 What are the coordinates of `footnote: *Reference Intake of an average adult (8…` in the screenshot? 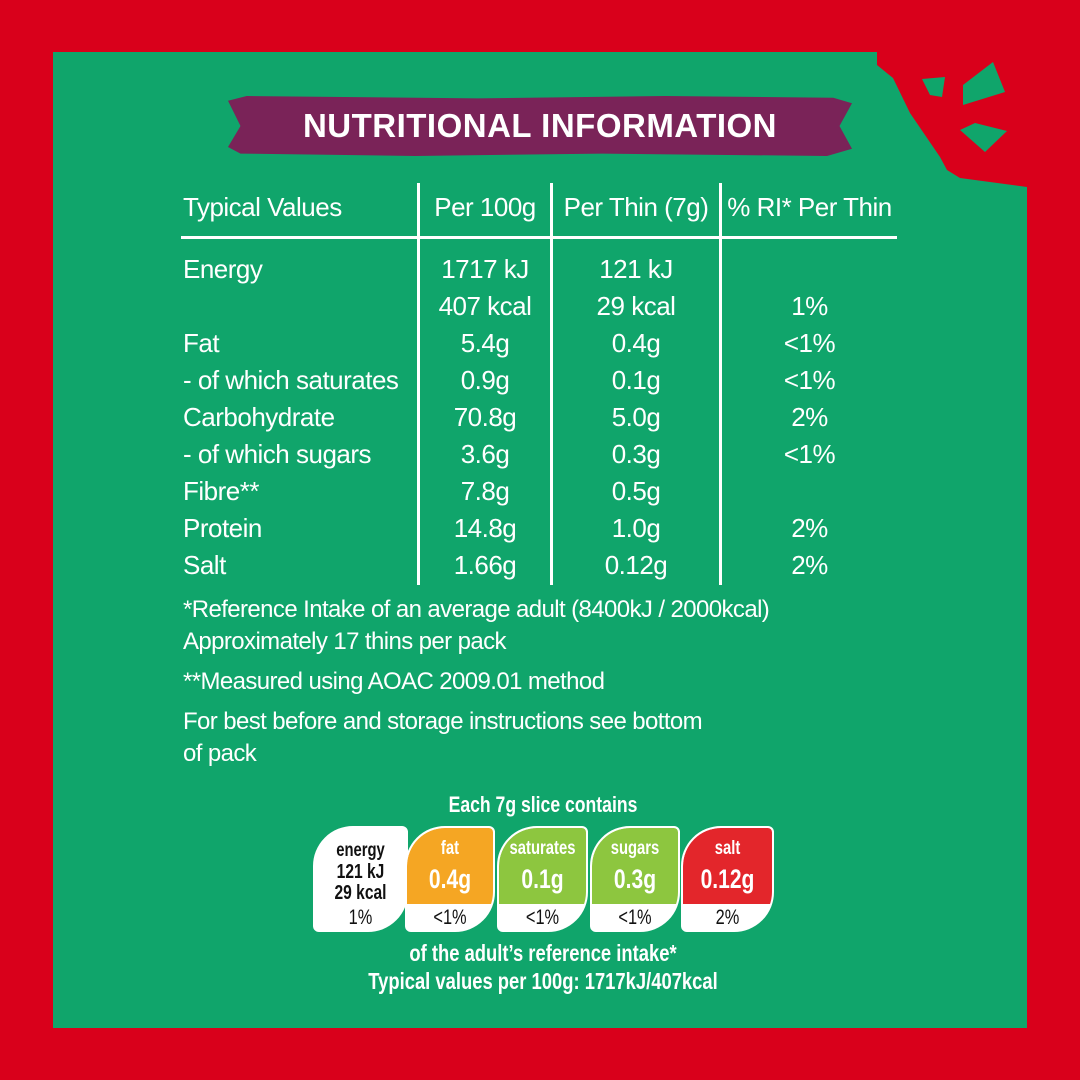 It's located at (476, 609).